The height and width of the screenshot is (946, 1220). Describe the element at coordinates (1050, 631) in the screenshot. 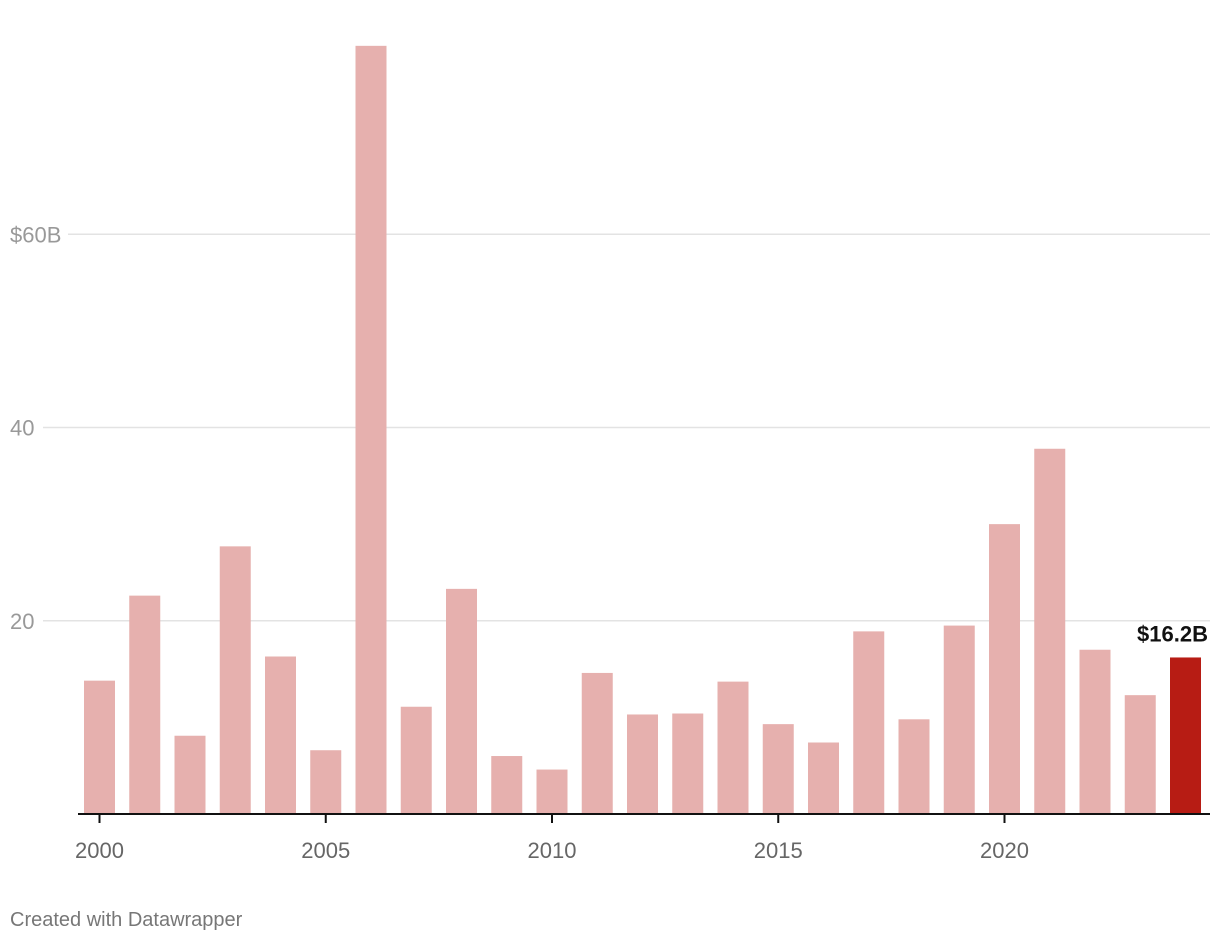

I see `bar-2021` at that location.